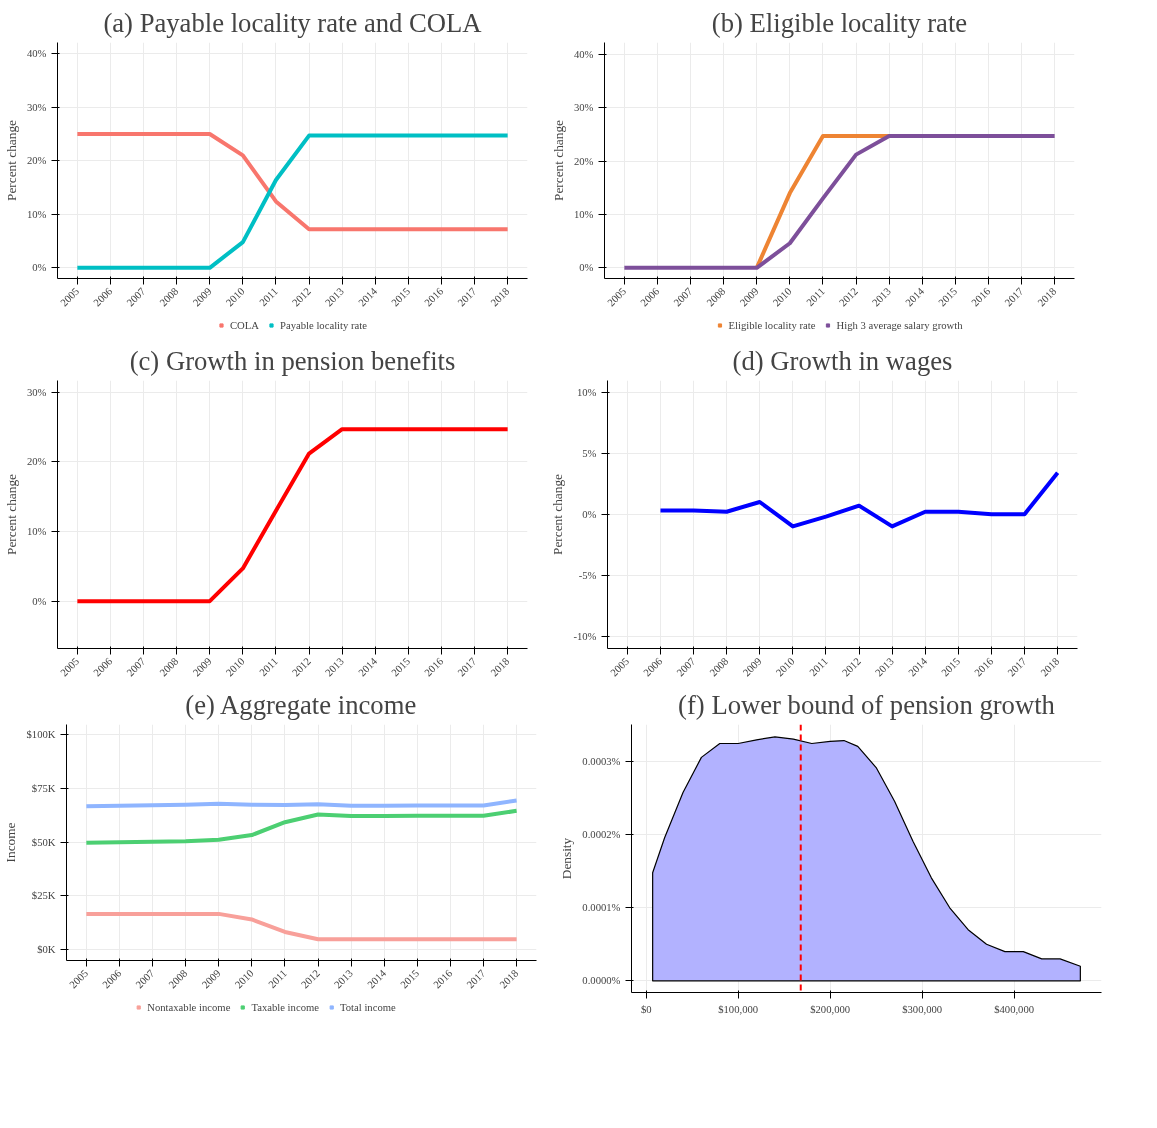 This screenshot has height=1128, width=1157. Describe the element at coordinates (866, 704) in the screenshot. I see `chart-title: (f) Lower bound of pension growth` at that location.